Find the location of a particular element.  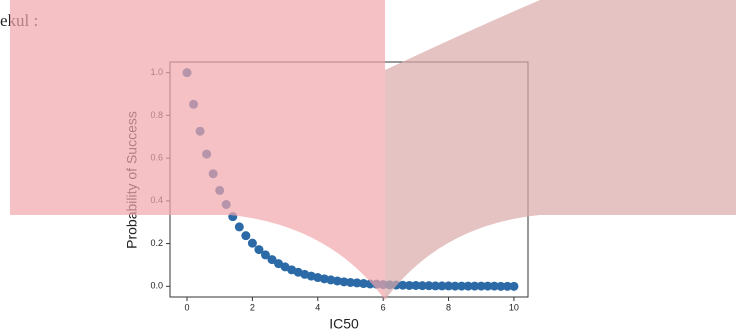

x-tick-label: 6 is located at coordinates (383, 307).